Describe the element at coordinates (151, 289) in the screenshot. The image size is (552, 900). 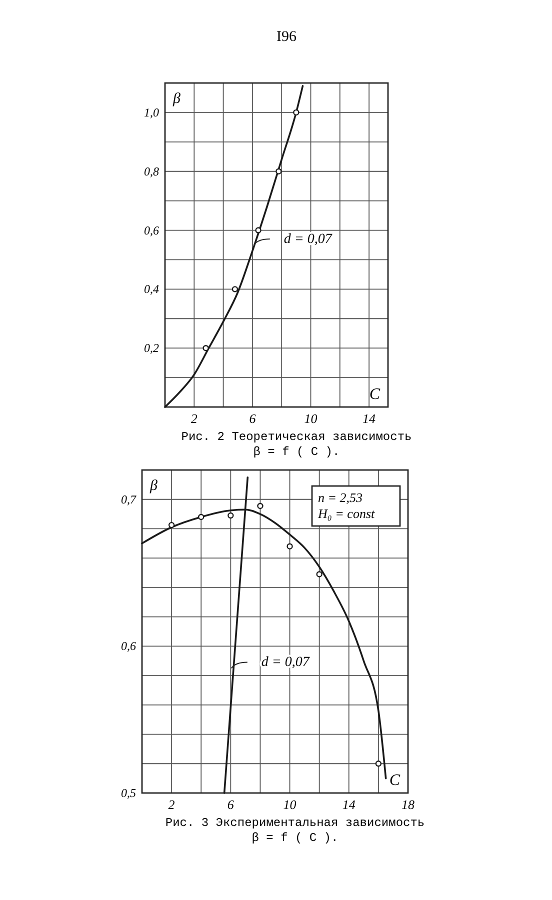
I see `y-tick-label: 0,4` at that location.